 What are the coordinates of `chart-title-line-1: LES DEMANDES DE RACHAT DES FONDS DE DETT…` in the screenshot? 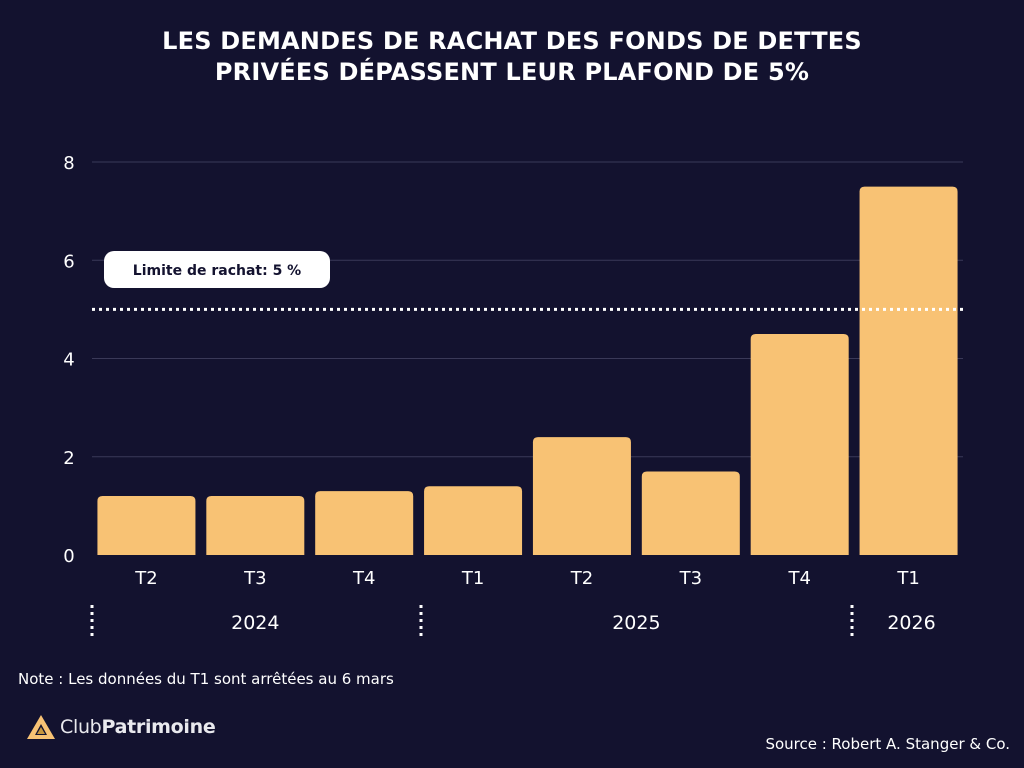 It's located at (512, 41).